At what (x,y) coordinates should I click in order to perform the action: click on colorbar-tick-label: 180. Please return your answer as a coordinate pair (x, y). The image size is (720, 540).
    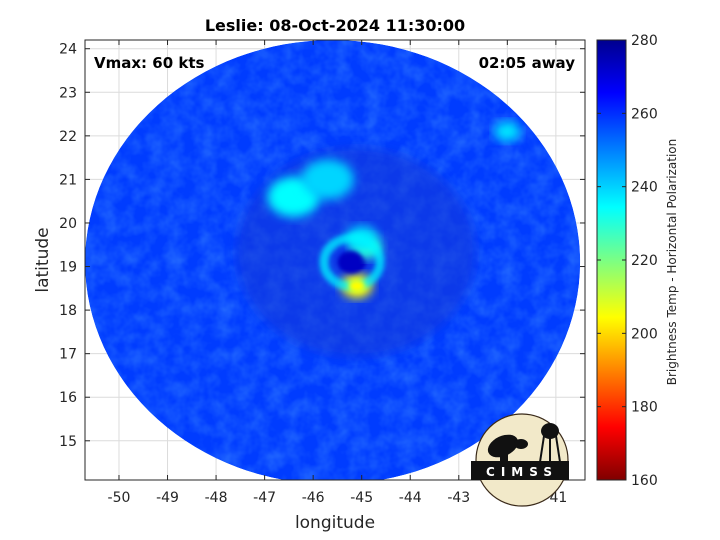
    Looking at the image, I should click on (644, 408).